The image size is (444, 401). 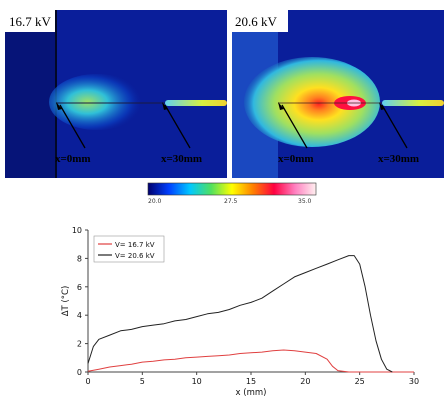 What do you see at coordinates (197, 381) in the screenshot?
I see `x-tick-label: 10` at bounding box center [197, 381].